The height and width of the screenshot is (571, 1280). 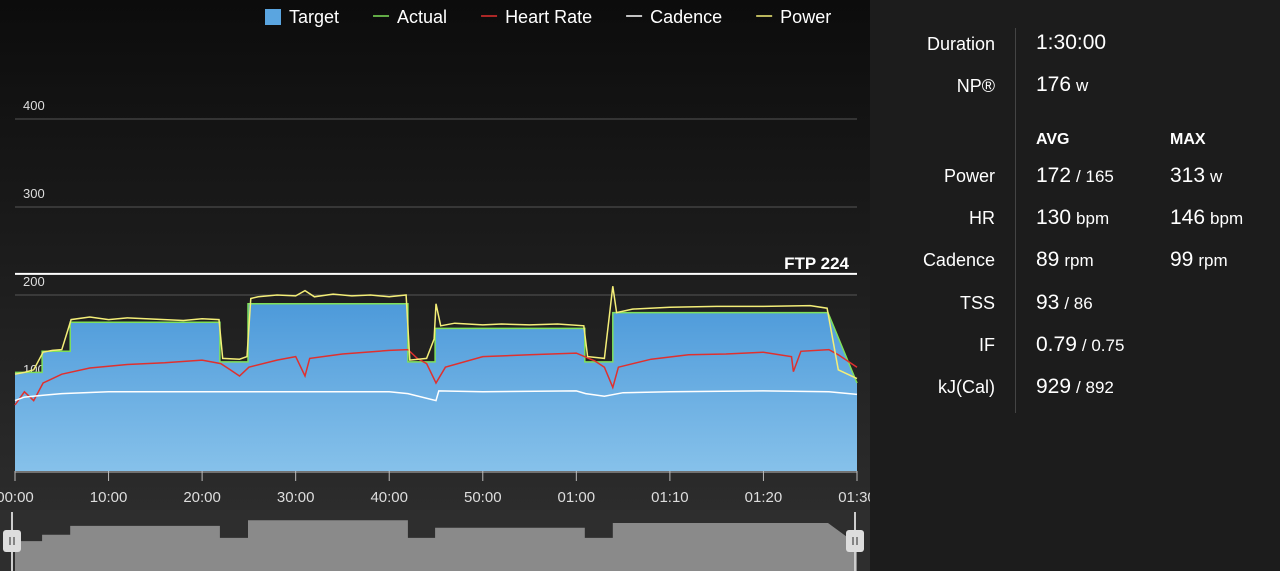 What do you see at coordinates (854, 497) in the screenshot?
I see `x-tick-label: 01:30` at bounding box center [854, 497].